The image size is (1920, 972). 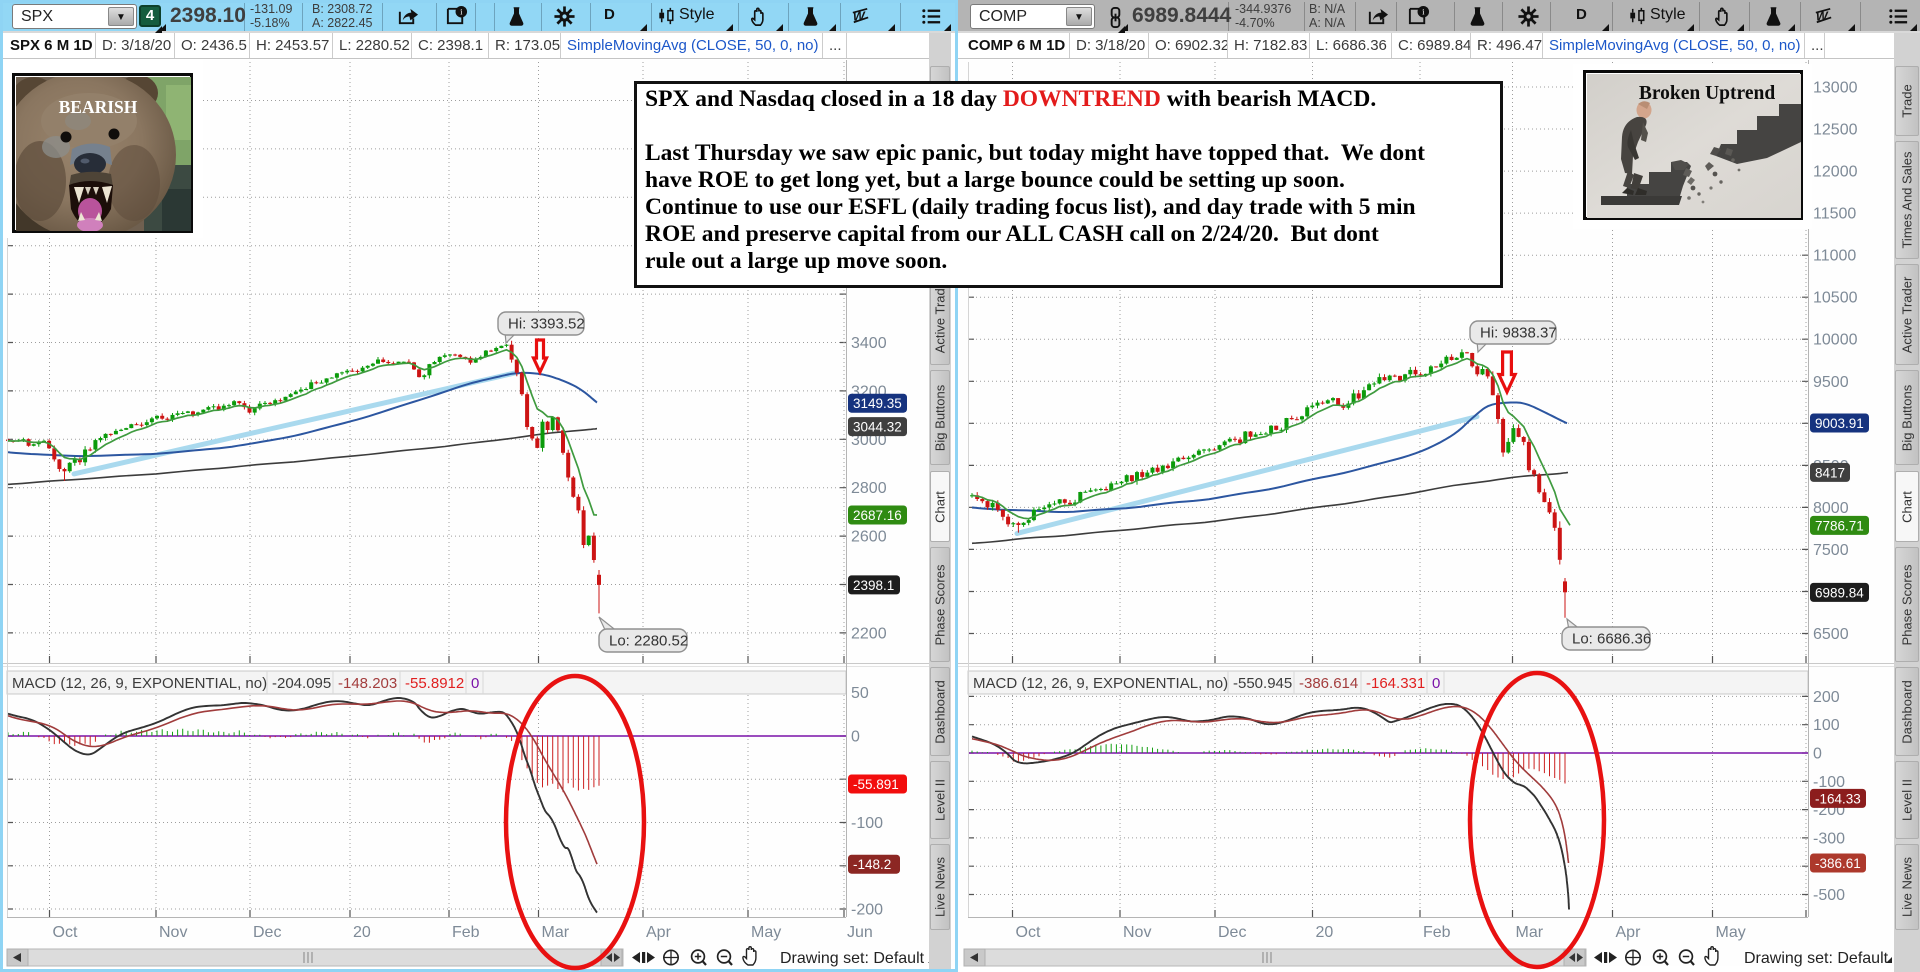 I want to click on svg-text: 2200, so click(x=869, y=633).